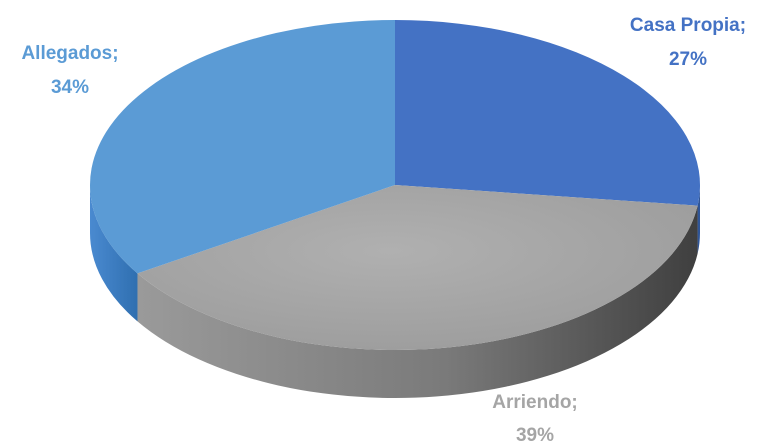  I want to click on label-casa-propia-value: 27%, so click(688, 59).